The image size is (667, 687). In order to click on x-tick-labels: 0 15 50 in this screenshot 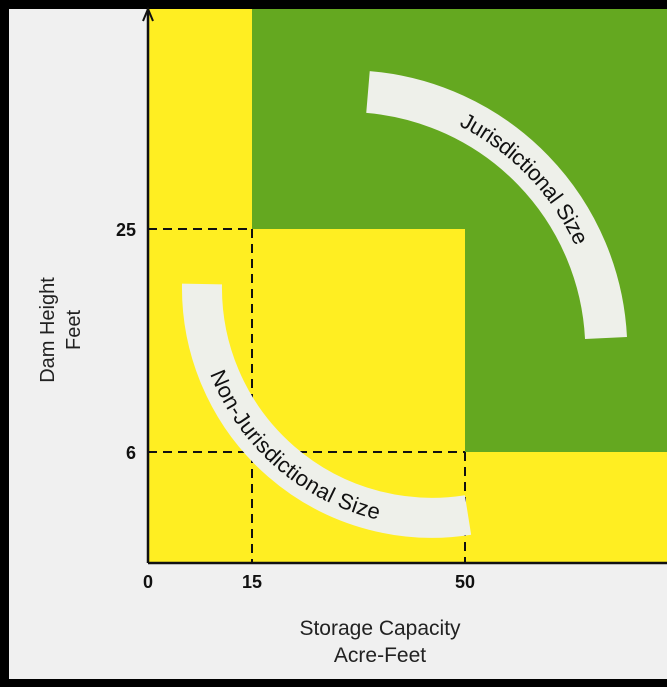, I will do `click(309, 582)`.